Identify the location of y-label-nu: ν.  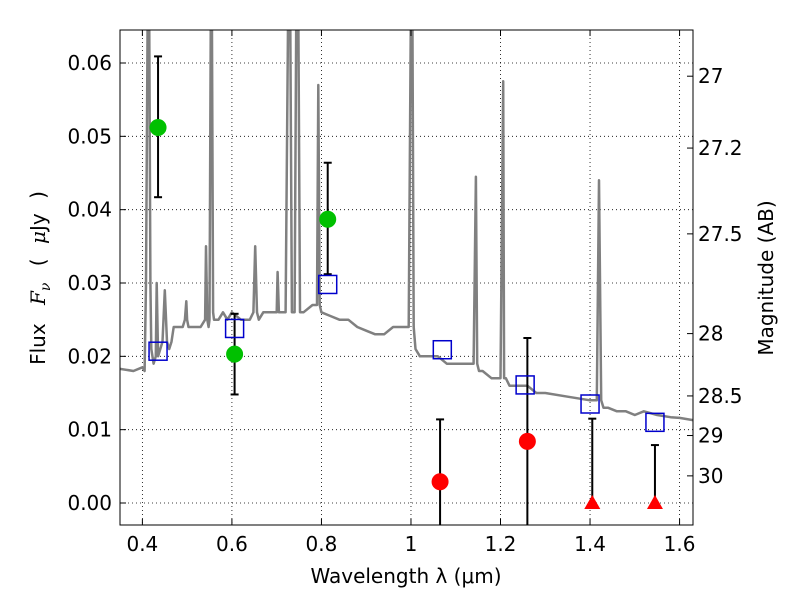
(46, 286).